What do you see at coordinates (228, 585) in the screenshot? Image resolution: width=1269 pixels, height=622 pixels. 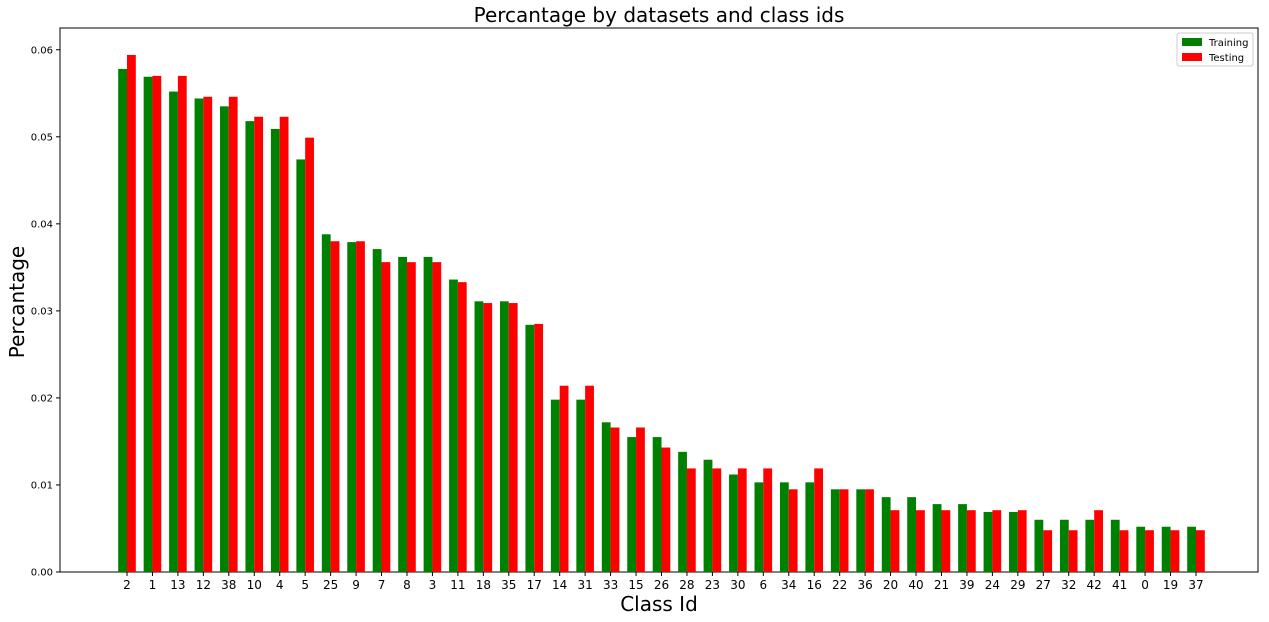 I see `x-tick-label: 38` at bounding box center [228, 585].